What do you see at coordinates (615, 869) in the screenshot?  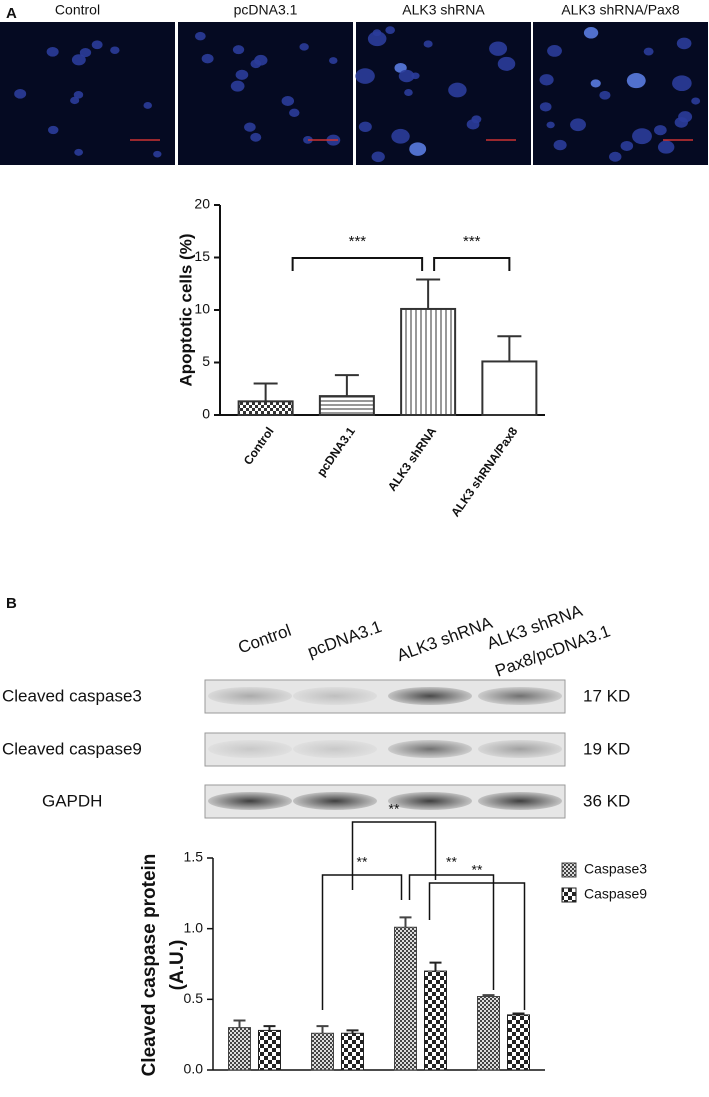 I see `legend-label: Caspase3` at bounding box center [615, 869].